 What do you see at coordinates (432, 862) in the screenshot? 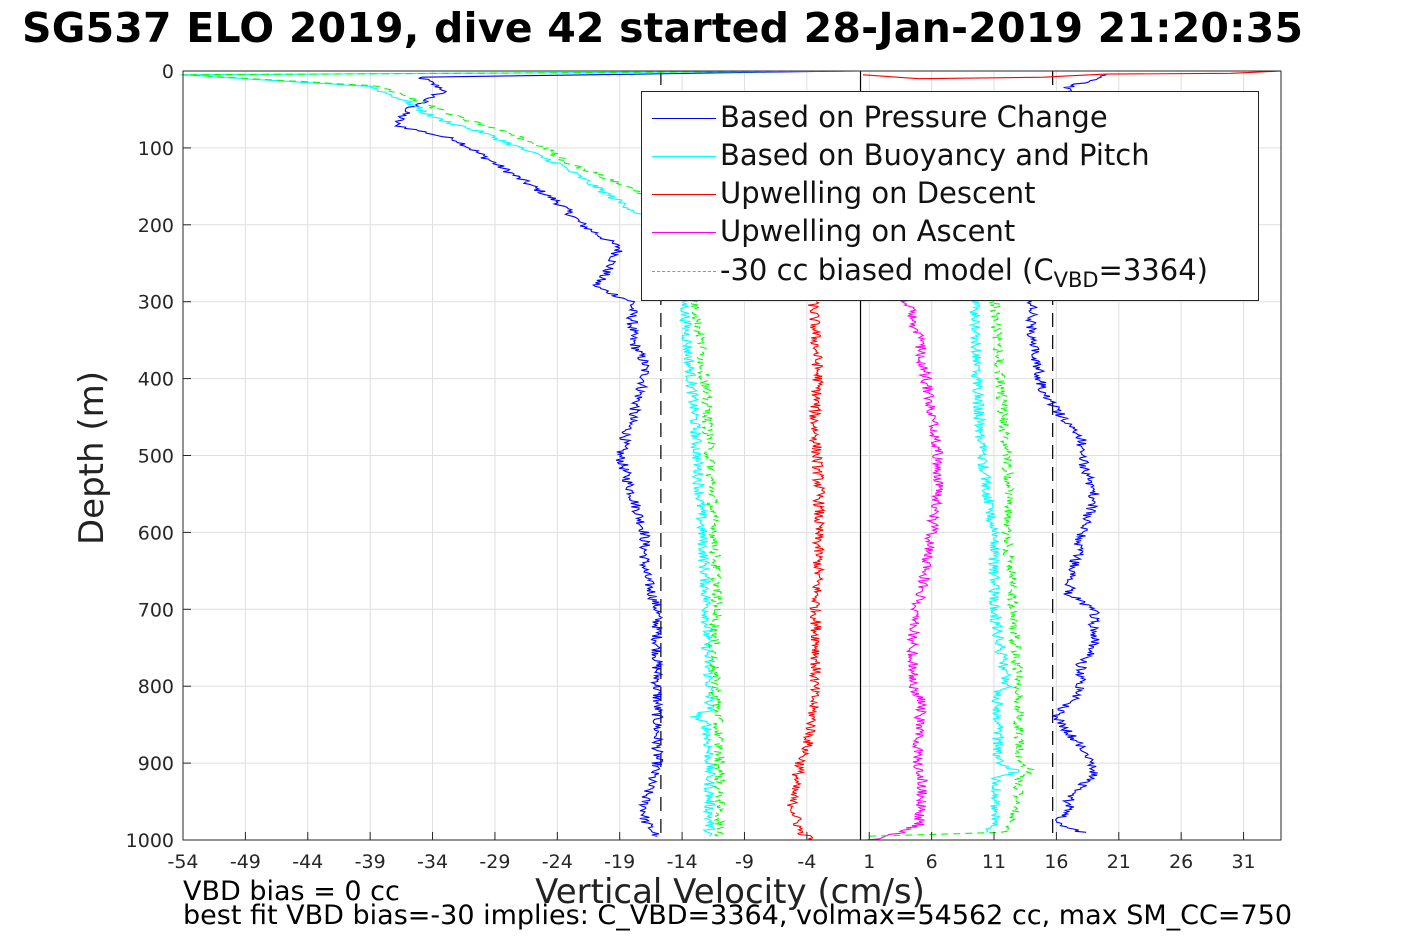
I see `x-tick-label: -34` at bounding box center [432, 862].